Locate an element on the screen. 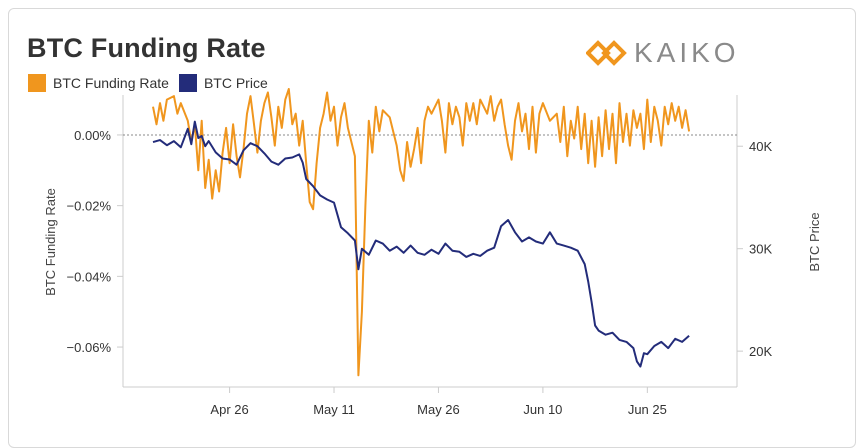 This screenshot has height=448, width=865. right-tick-label: 30K is located at coordinates (760, 249).